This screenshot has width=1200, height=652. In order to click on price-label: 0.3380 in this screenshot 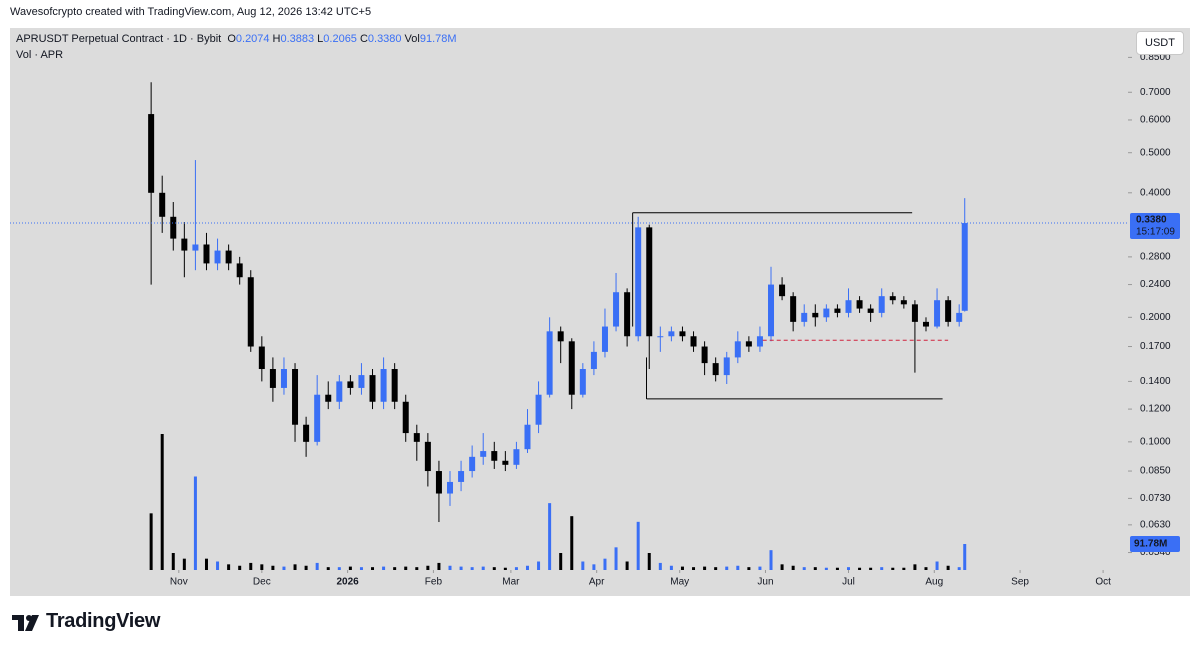, I will do `click(1151, 220)`.